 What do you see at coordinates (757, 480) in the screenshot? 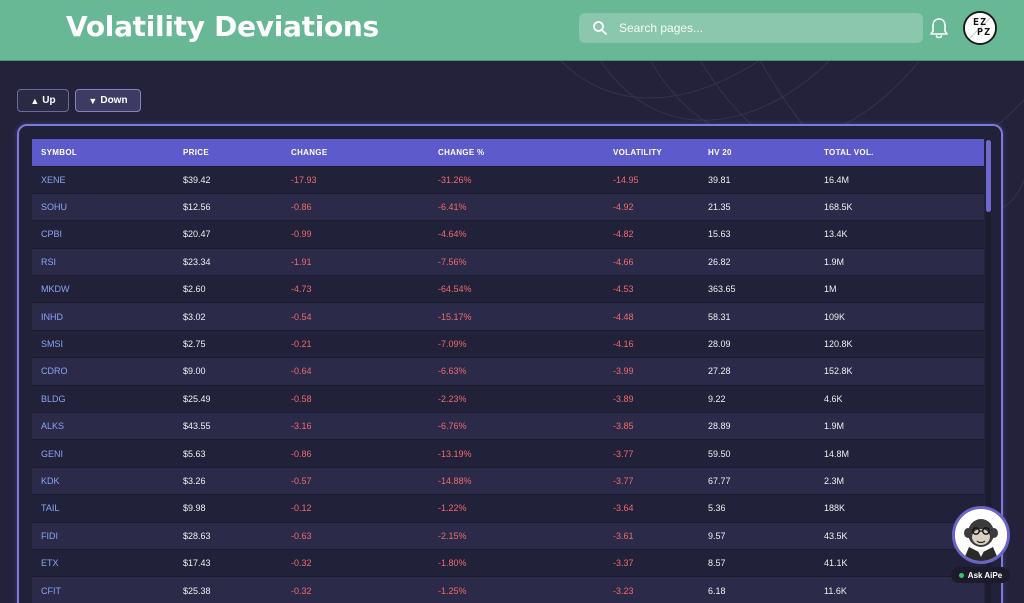
I see `cell-hv20: 67.77` at bounding box center [757, 480].